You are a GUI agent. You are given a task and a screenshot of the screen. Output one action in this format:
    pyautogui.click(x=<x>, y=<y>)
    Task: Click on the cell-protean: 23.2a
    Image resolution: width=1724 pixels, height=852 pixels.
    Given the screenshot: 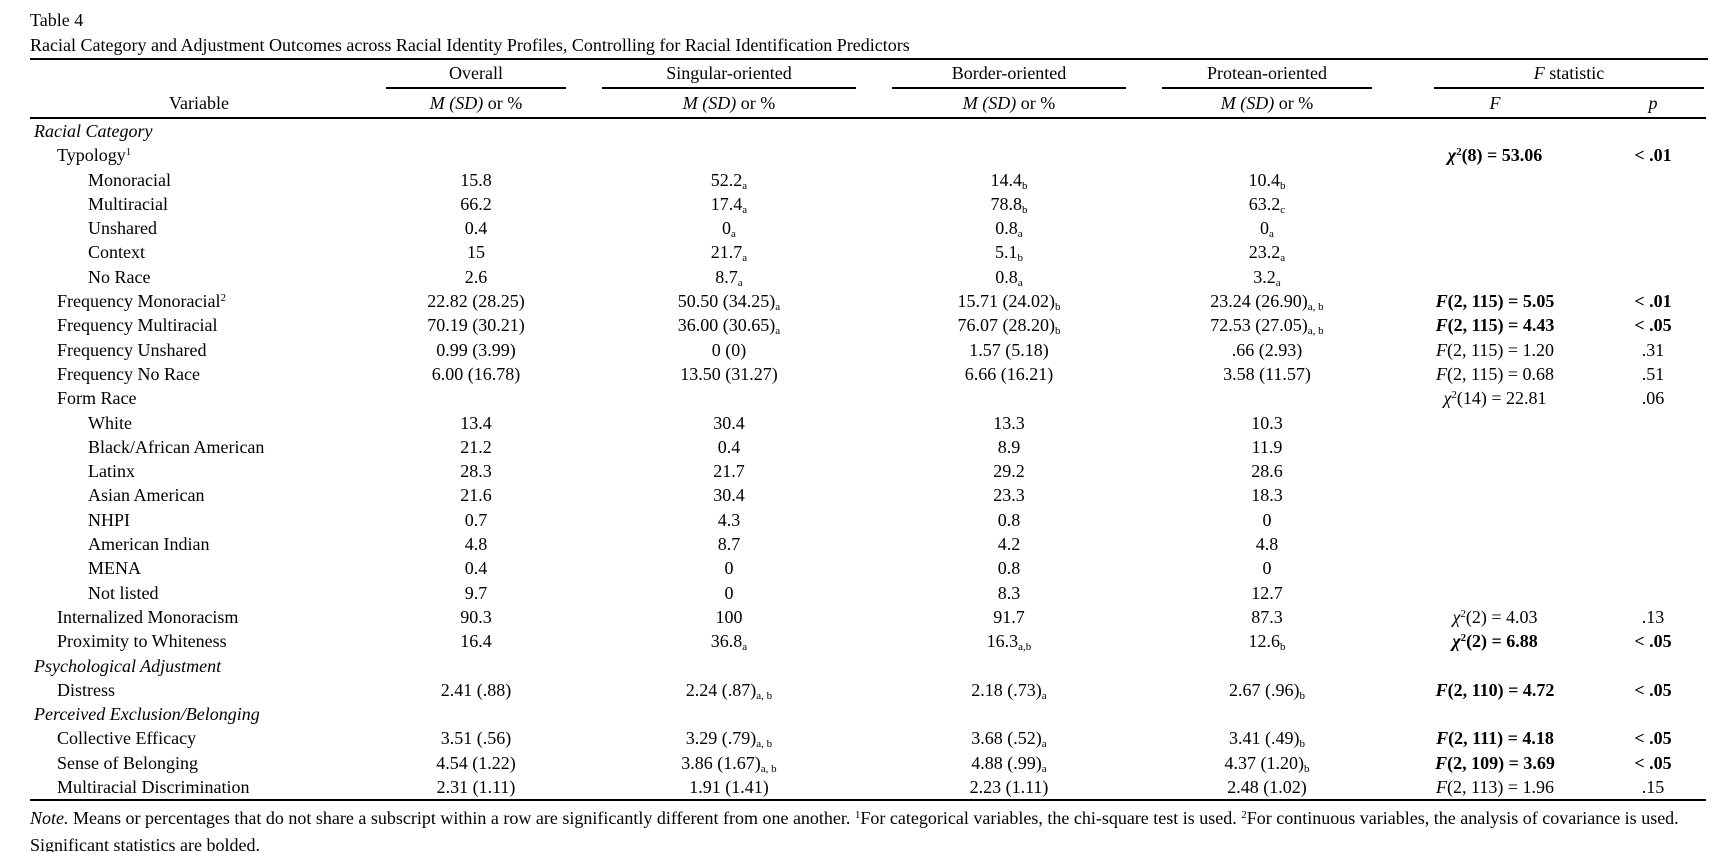 What is the action you would take?
    pyautogui.click(x=1267, y=253)
    